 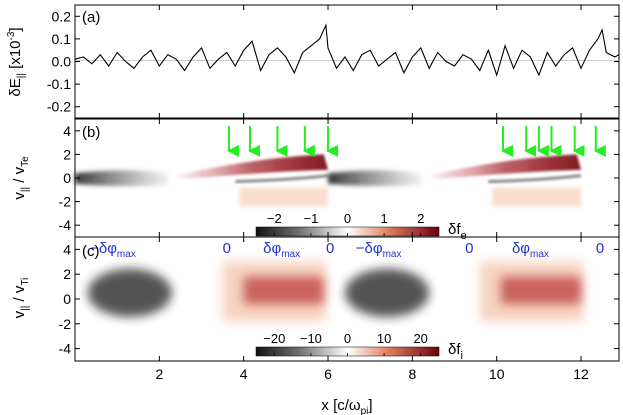 What do you see at coordinates (359, 346) in the screenshot?
I see `colorbar-c: −20 −10 0 10 20 δfi` at bounding box center [359, 346].